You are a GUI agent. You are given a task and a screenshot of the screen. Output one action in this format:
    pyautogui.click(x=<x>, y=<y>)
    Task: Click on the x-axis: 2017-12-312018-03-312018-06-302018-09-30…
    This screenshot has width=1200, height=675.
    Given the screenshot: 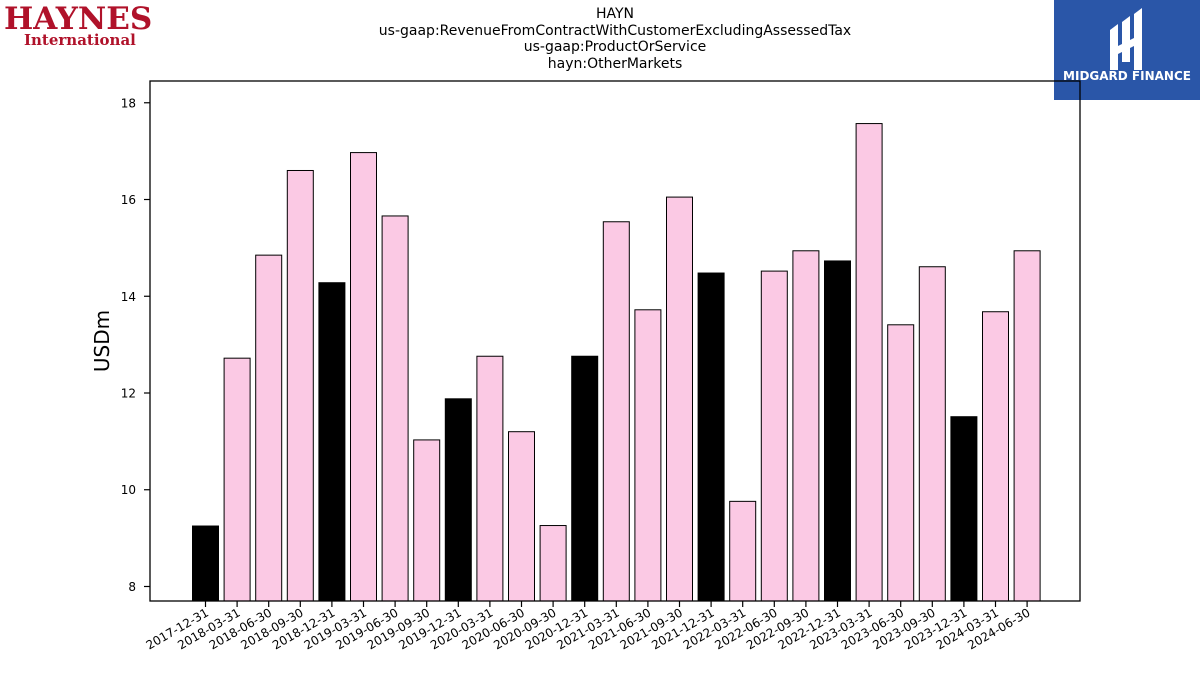 What is the action you would take?
    pyautogui.click(x=588, y=626)
    